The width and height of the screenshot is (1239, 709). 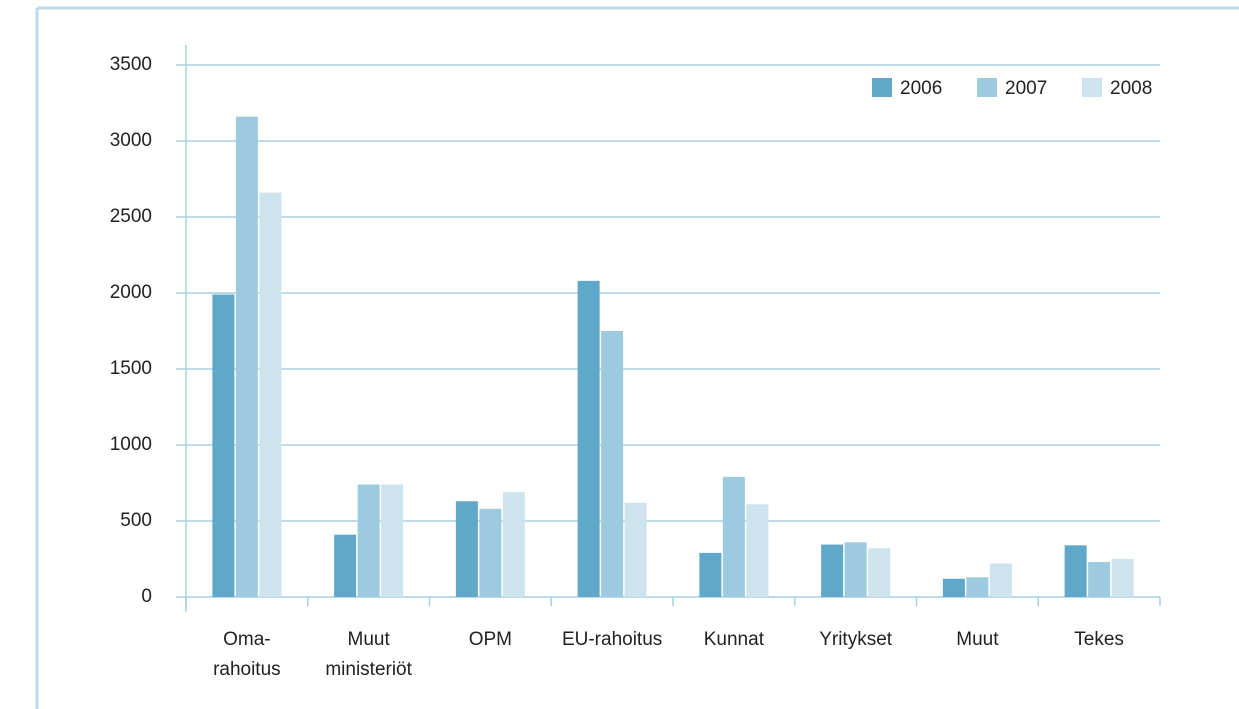 I want to click on x-tick-label: Yritykset, so click(x=856, y=639).